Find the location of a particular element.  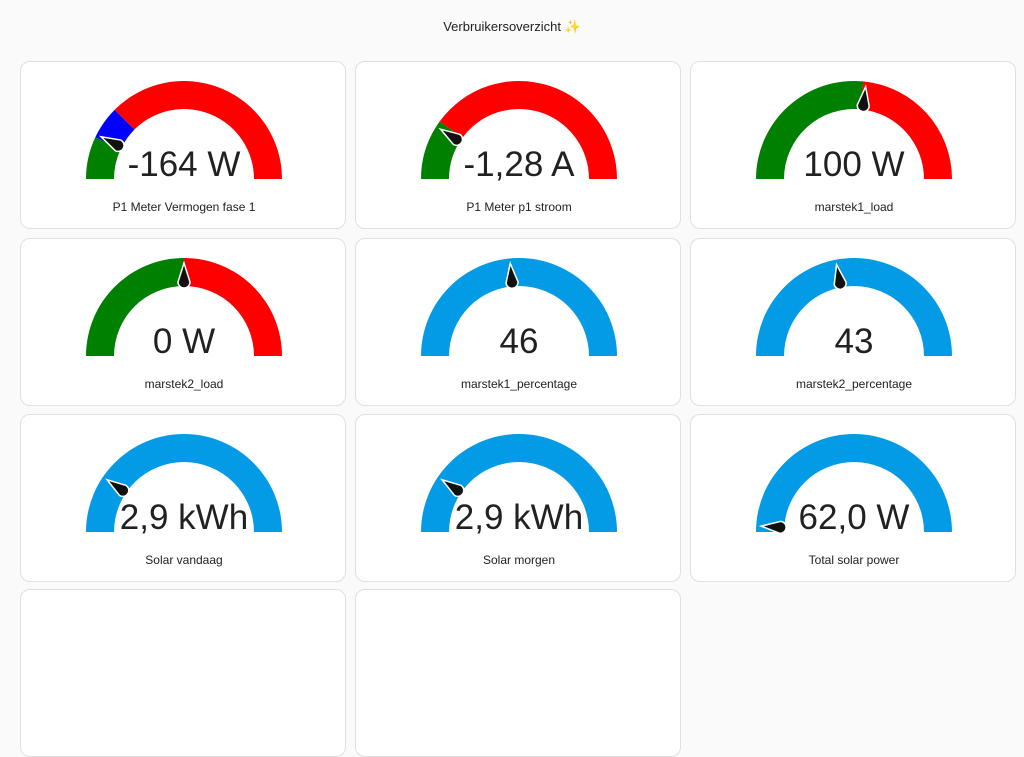

gauge-value: -1,28 A is located at coordinates (520, 164).